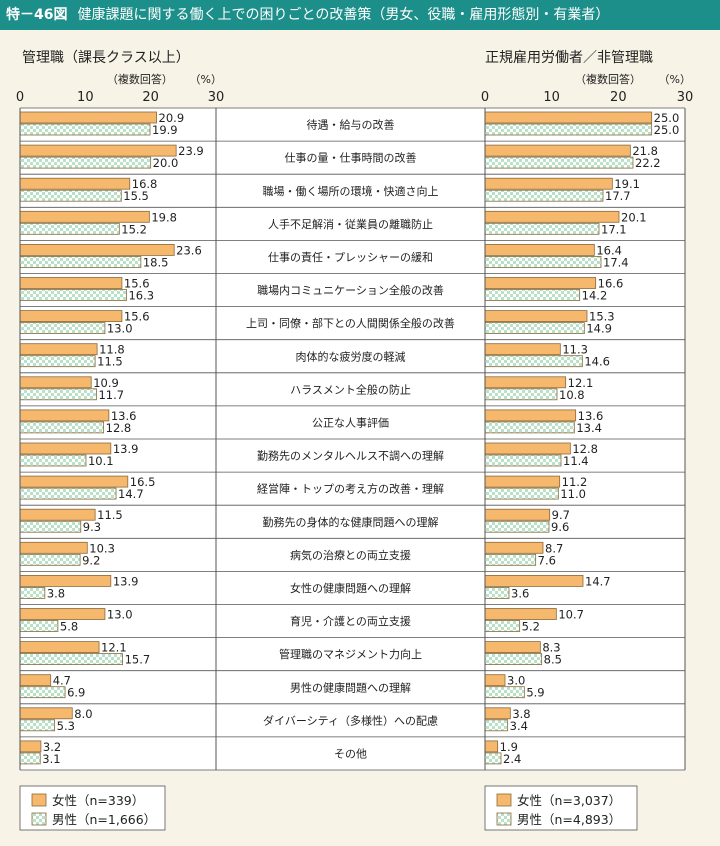  Describe the element at coordinates (509, 747) in the screenshot. I see `female-value-label: 1.9` at that location.